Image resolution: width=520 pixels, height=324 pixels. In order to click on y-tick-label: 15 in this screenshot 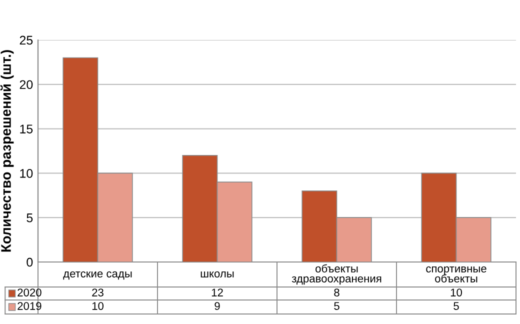, I will do `click(26, 129)`.